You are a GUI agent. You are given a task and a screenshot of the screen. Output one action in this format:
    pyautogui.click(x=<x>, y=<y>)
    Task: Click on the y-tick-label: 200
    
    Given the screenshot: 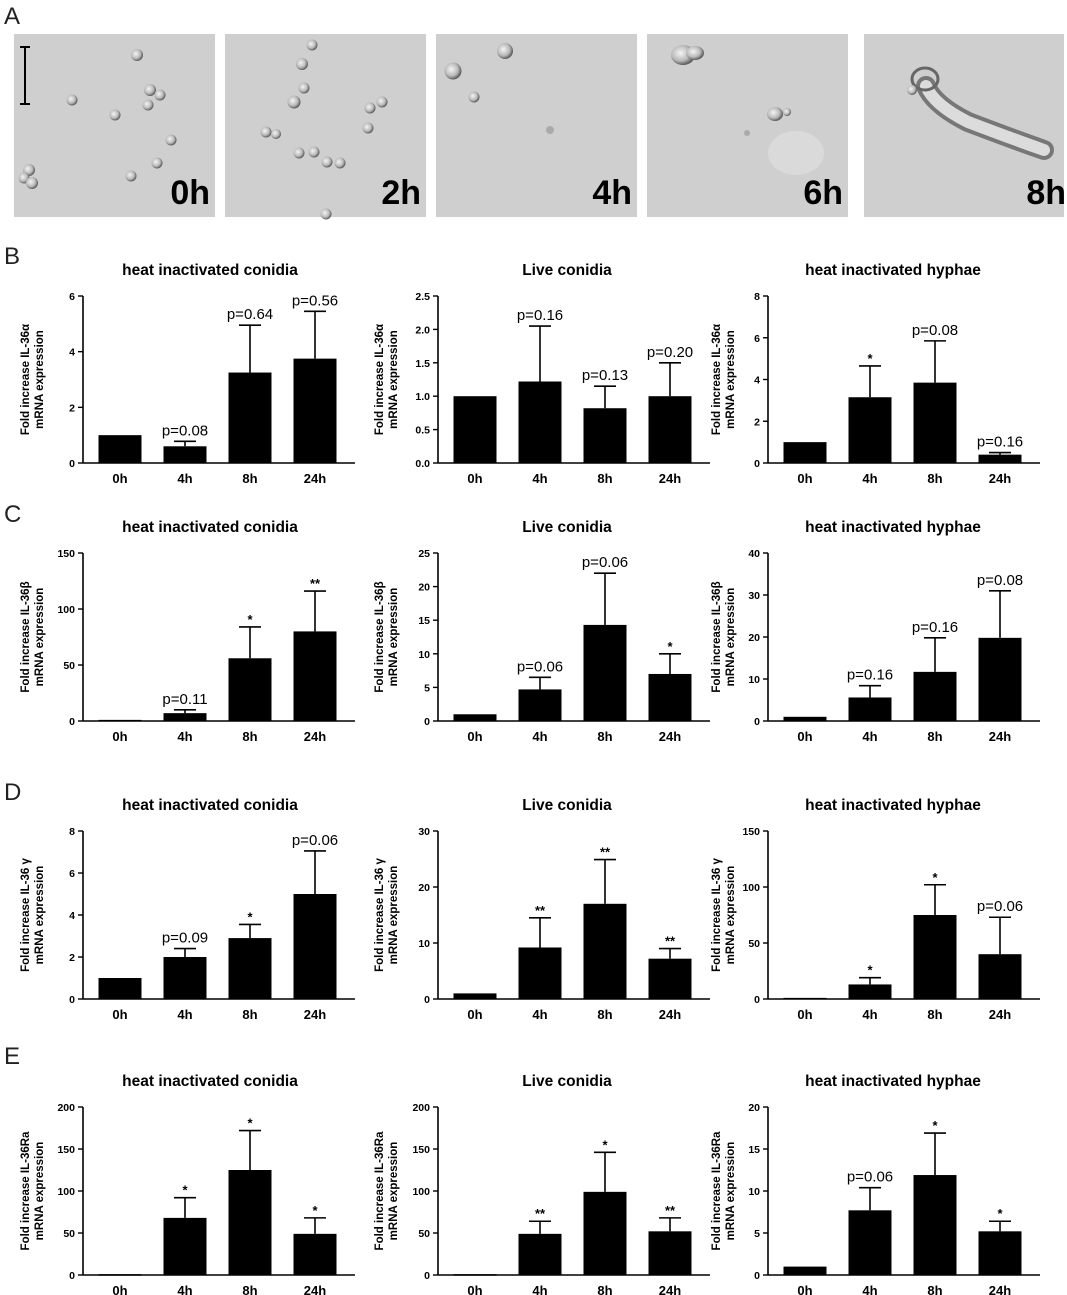 What is the action you would take?
    pyautogui.click(x=421, y=1108)
    